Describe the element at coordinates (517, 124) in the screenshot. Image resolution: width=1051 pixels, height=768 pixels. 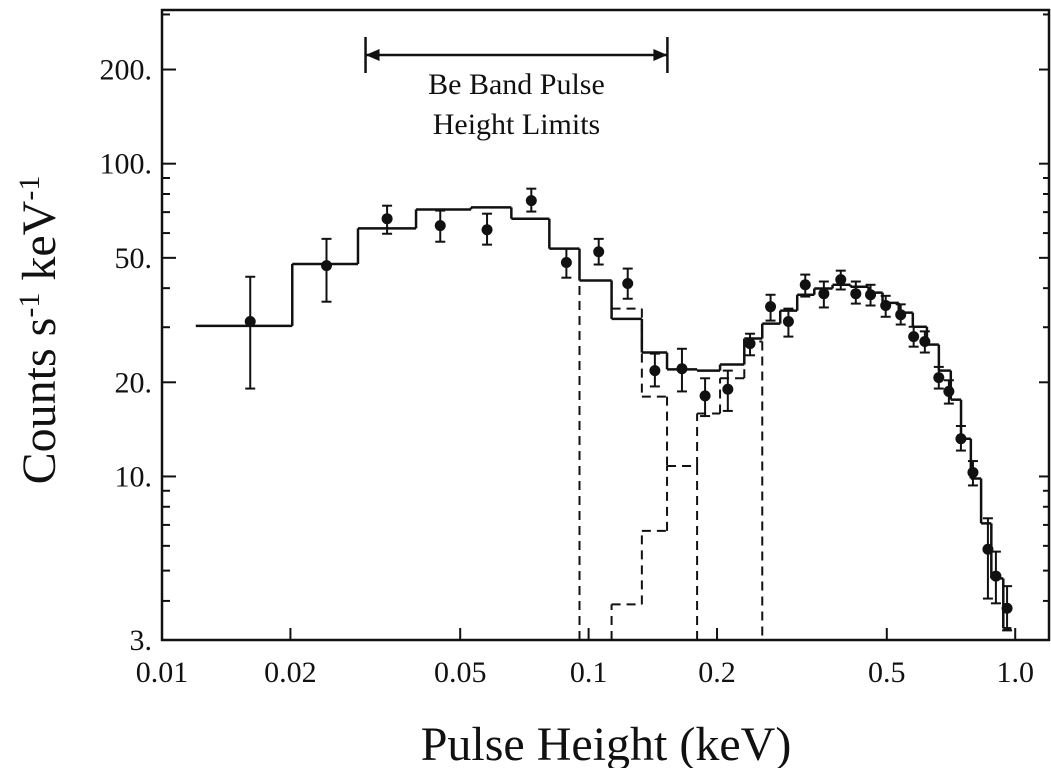
I see `annotation-text: Height Limits` at that location.